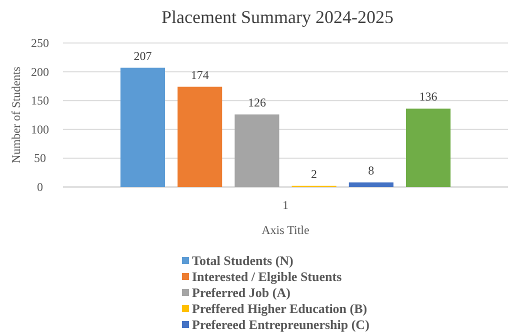  Describe the element at coordinates (285, 205) in the screenshot. I see `x-tick-label: 1` at that location.